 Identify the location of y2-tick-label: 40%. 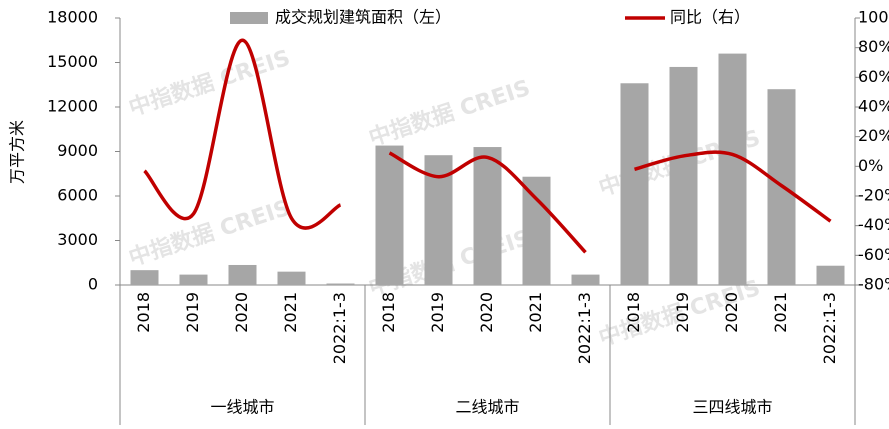
(873, 106).